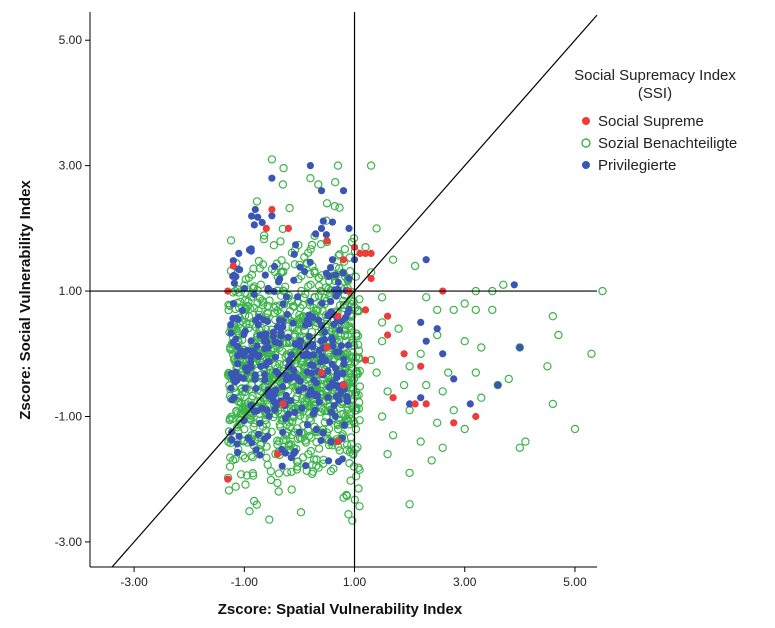  What do you see at coordinates (575, 582) in the screenshot?
I see `x-tick-label: 5.00` at bounding box center [575, 582].